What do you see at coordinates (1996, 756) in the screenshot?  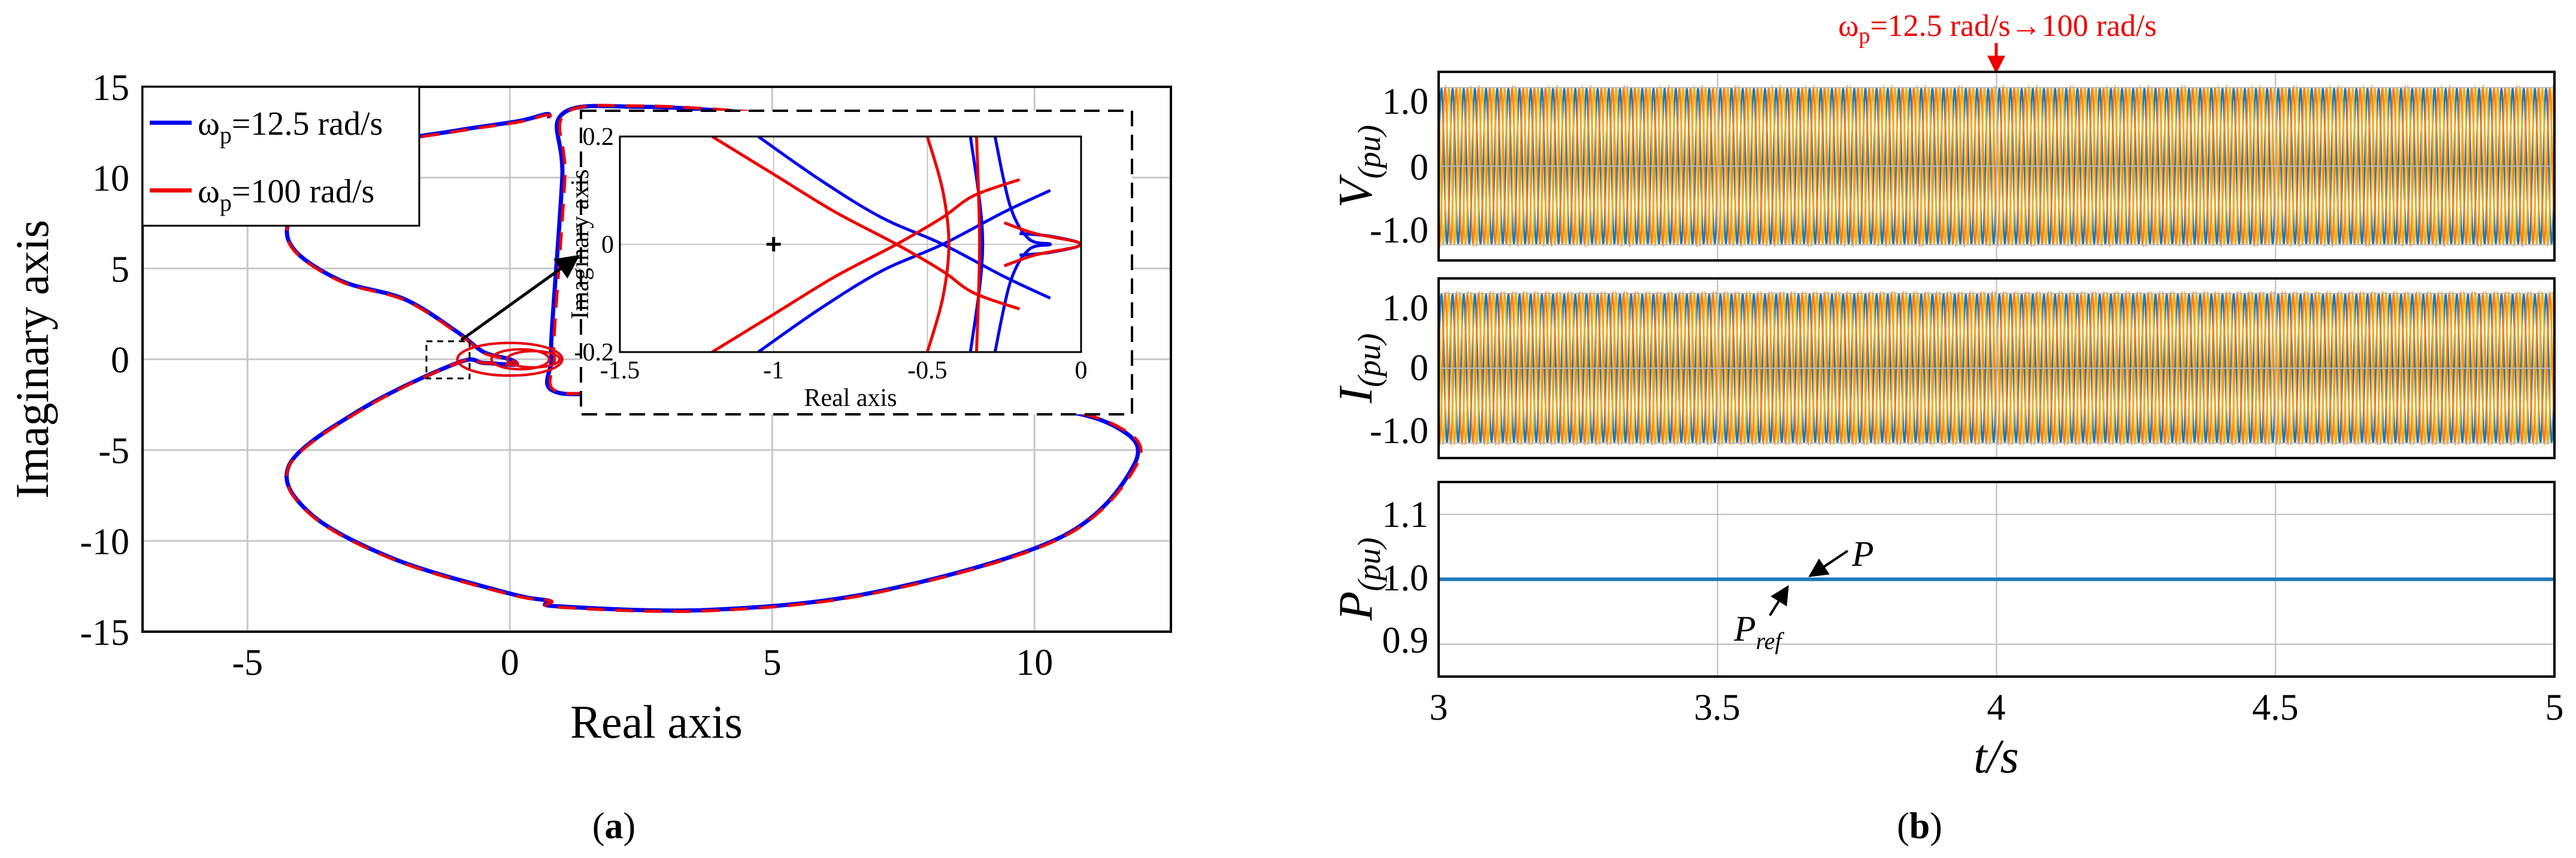 I see `time-xlabel: t/s` at bounding box center [1996, 756].